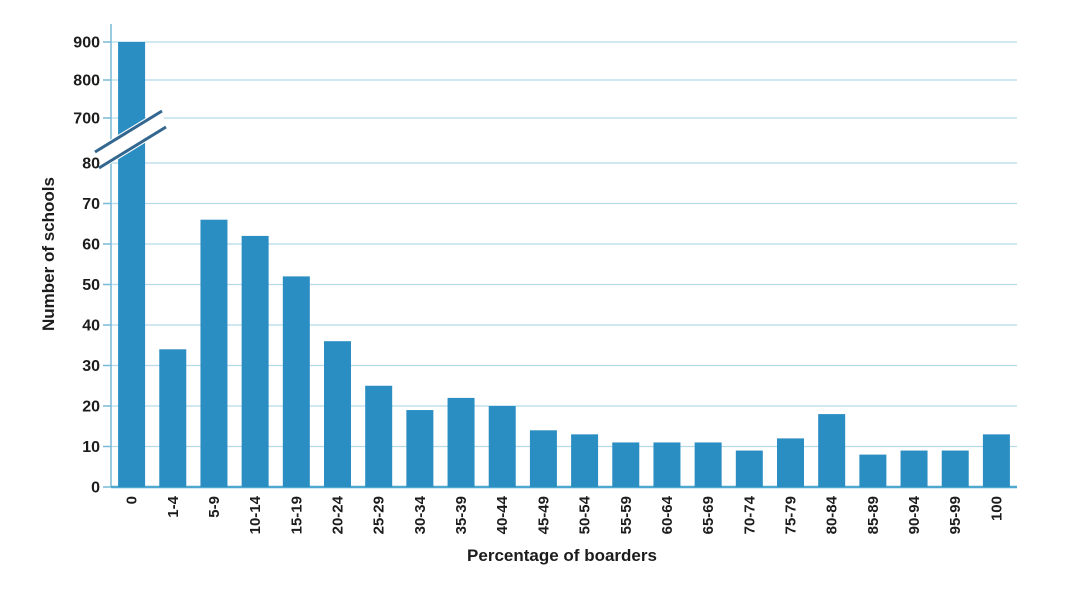  I want to click on x-category-label-50-54: 50-54, so click(585, 514).